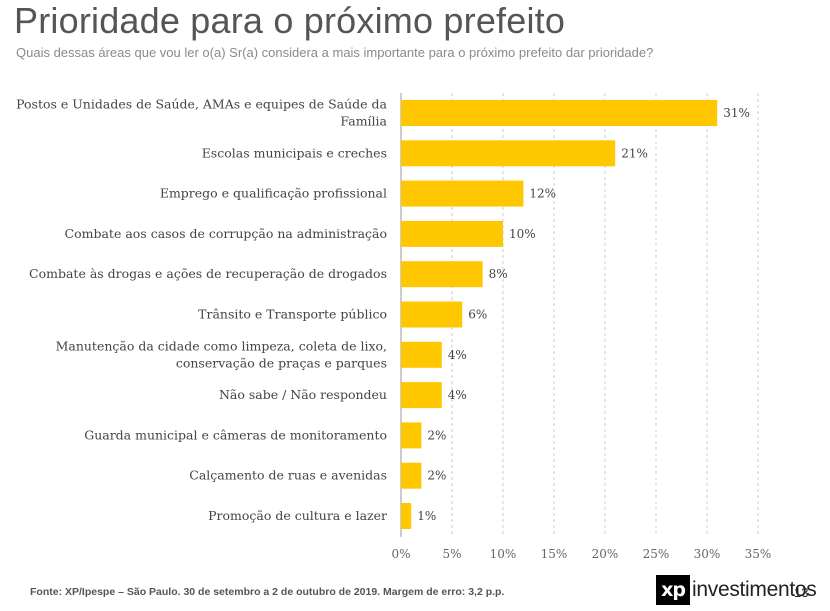 This screenshot has width=830, height=611. What do you see at coordinates (673, 590) in the screenshot?
I see `xp-logo-mark: xp` at bounding box center [673, 590].